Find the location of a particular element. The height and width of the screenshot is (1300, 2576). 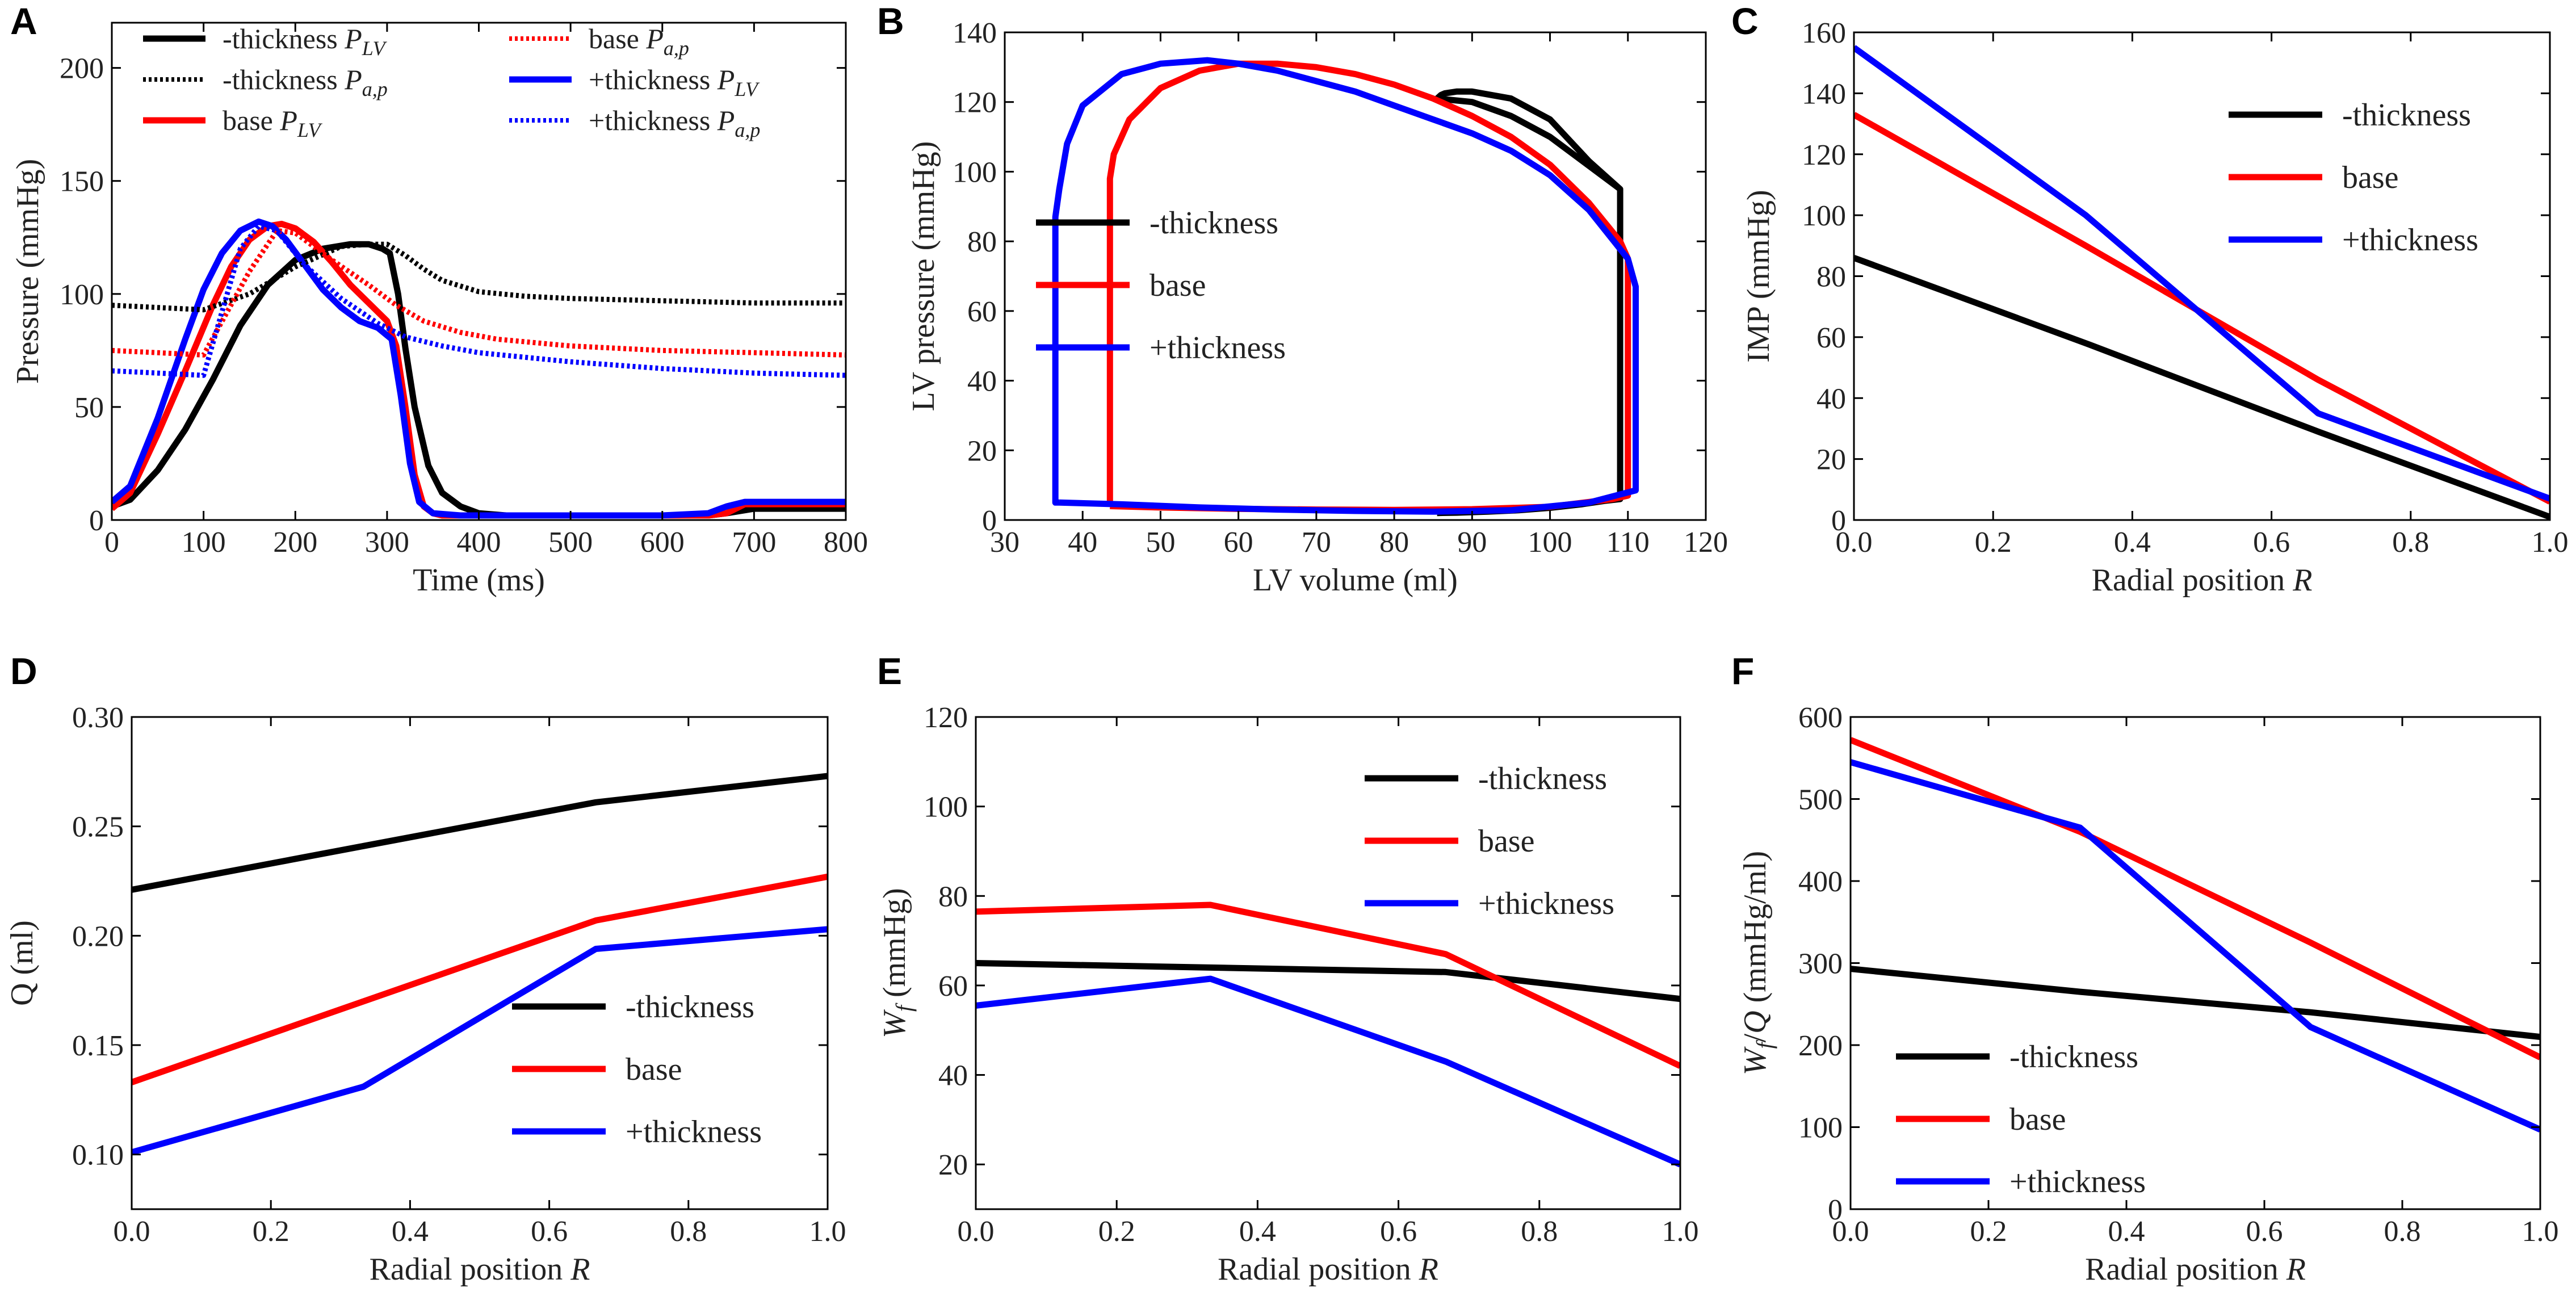

y-tick-label: 300 is located at coordinates (1821, 964).